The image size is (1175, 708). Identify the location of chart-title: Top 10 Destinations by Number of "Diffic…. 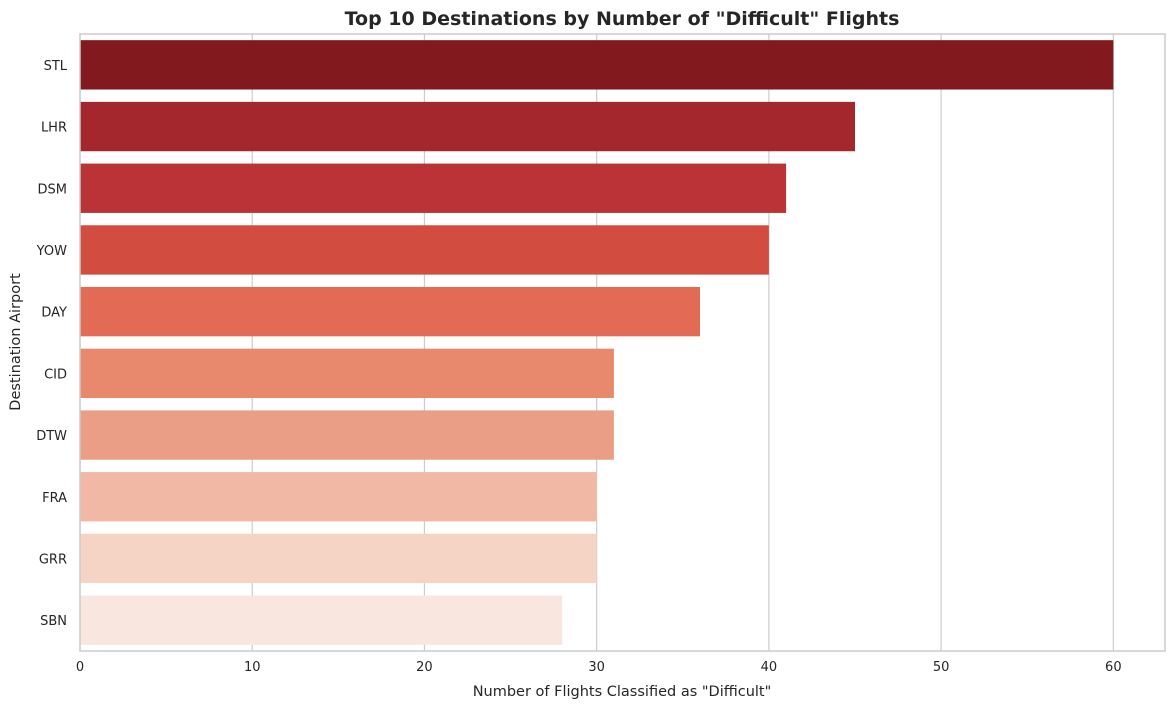
(622, 19).